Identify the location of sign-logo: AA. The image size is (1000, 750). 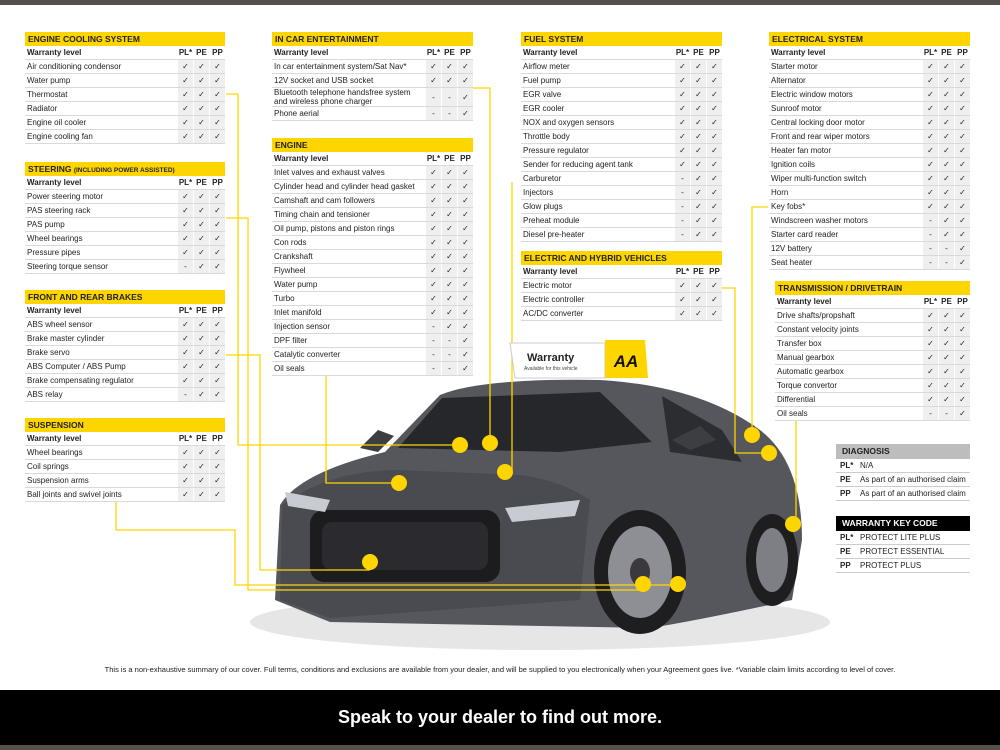
(626, 361).